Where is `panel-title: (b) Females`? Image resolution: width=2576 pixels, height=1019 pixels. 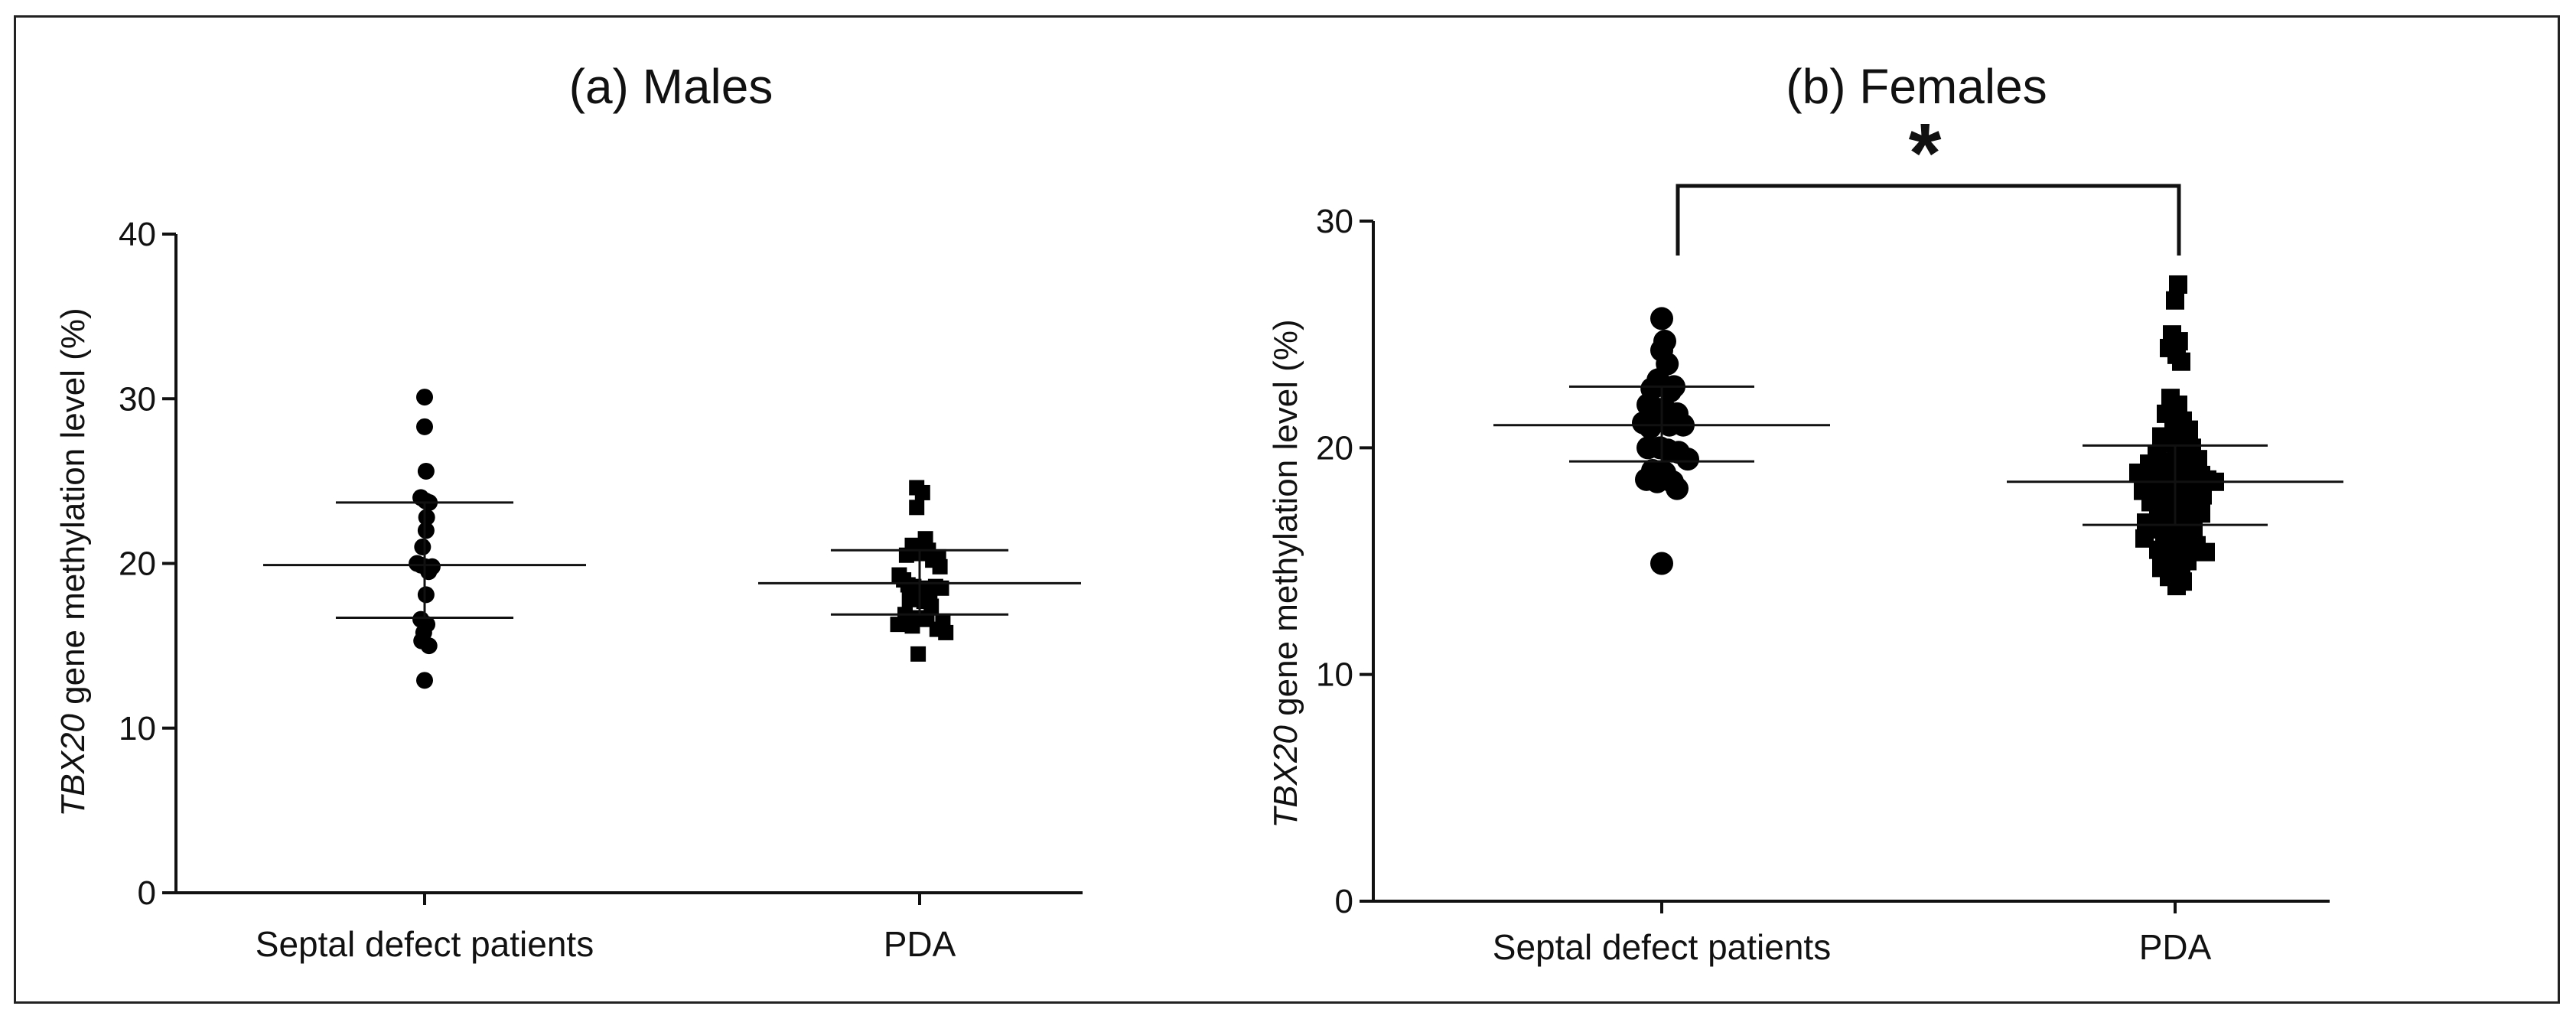 panel-title: (b) Females is located at coordinates (1917, 87).